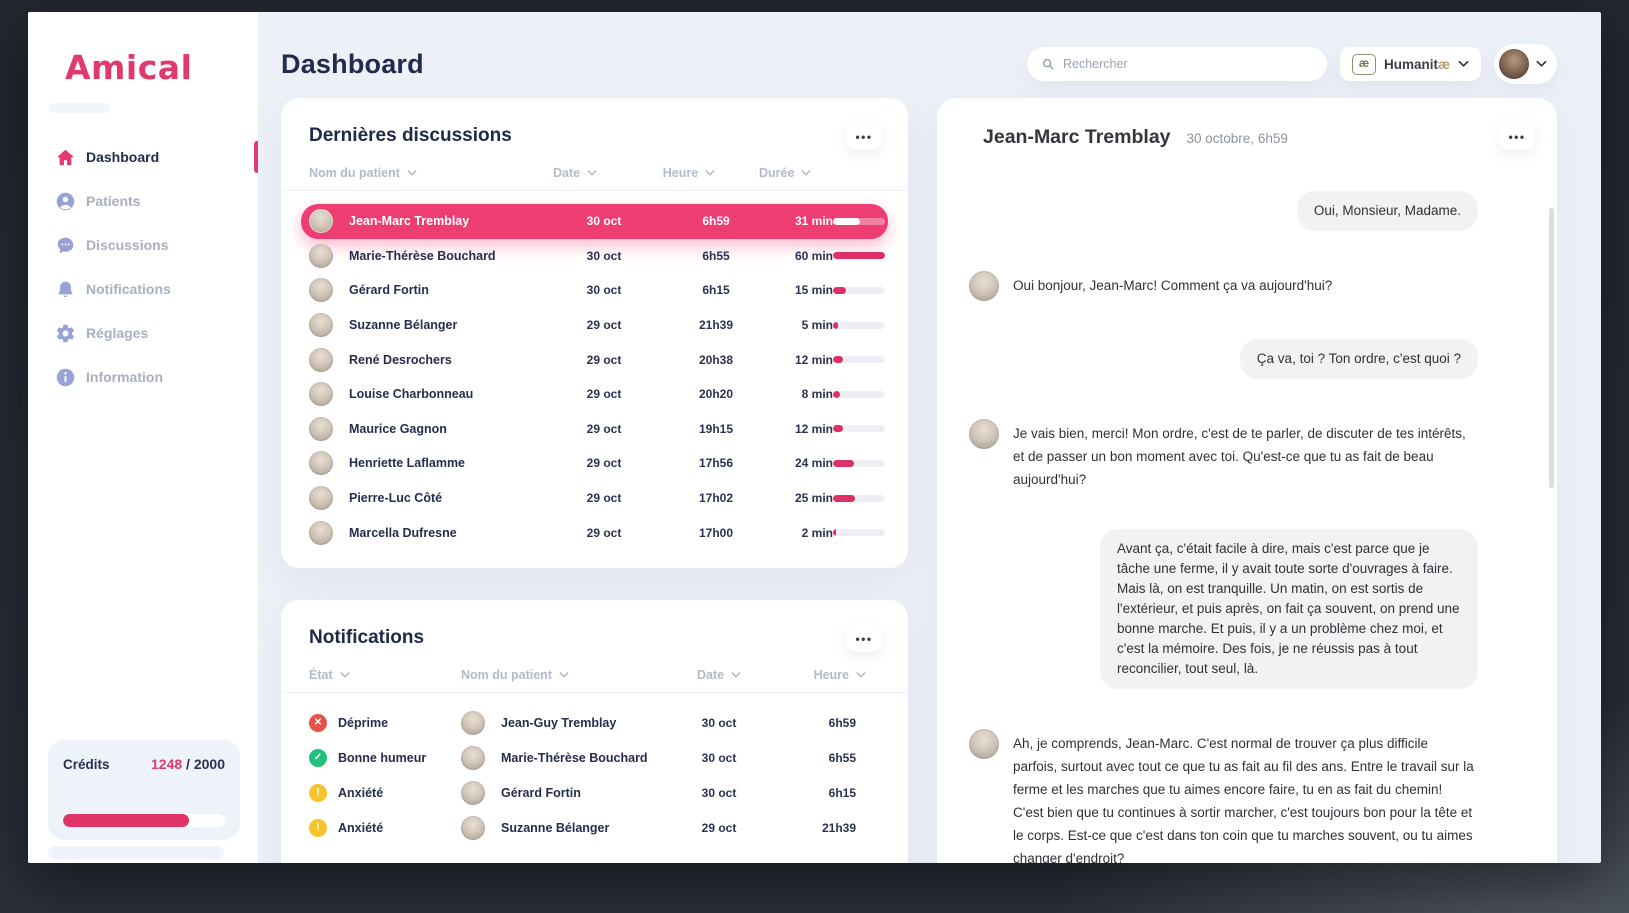 The width and height of the screenshot is (1629, 913). I want to click on notification-row: Déprime Jean-Guy Tremblay 30 oct 6h59, so click(594, 722).